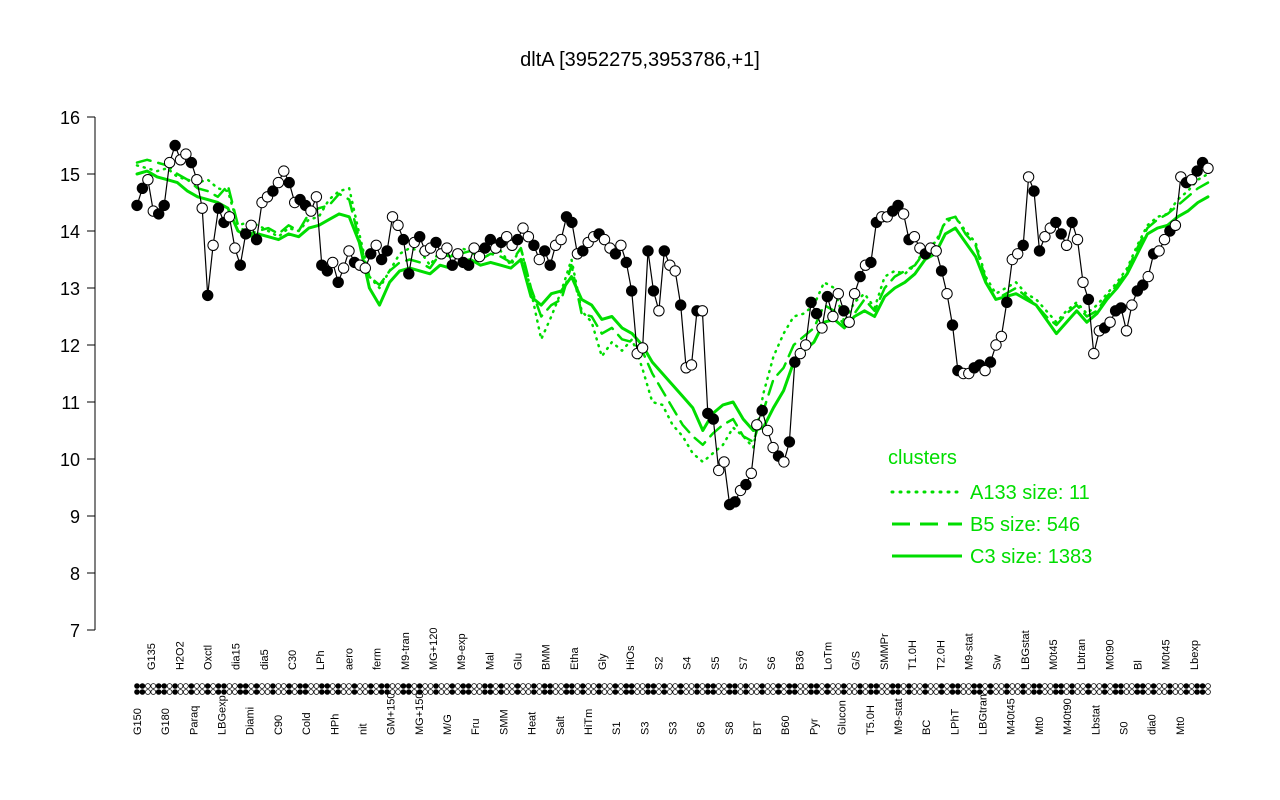 This screenshot has width=1280, height=800. Describe the element at coordinates (138, 721) in the screenshot. I see `x-tick-label: G150` at that location.